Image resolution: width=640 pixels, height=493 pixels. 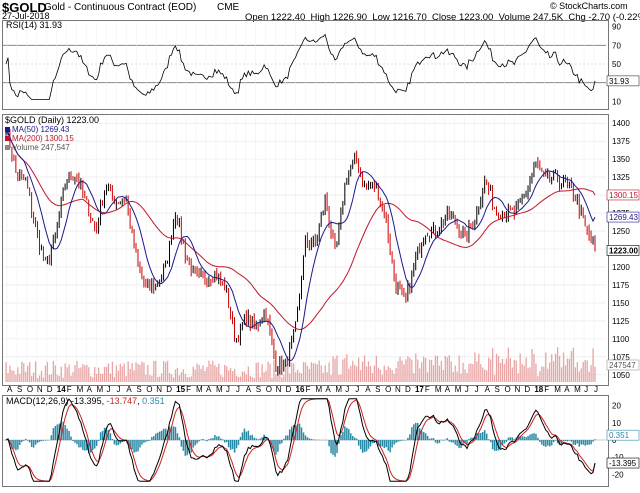 I want to click on x-tick-label: D, so click(x=289, y=389).